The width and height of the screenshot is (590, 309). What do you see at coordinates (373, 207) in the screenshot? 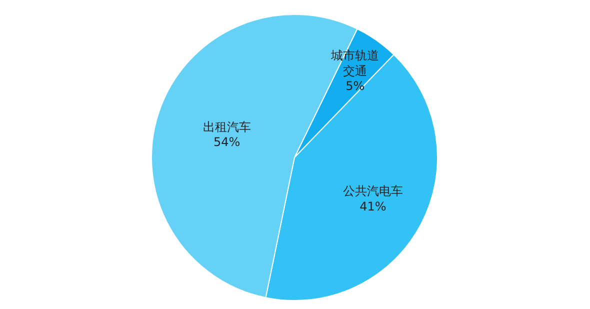
I see `data-label: 41%` at bounding box center [373, 207].